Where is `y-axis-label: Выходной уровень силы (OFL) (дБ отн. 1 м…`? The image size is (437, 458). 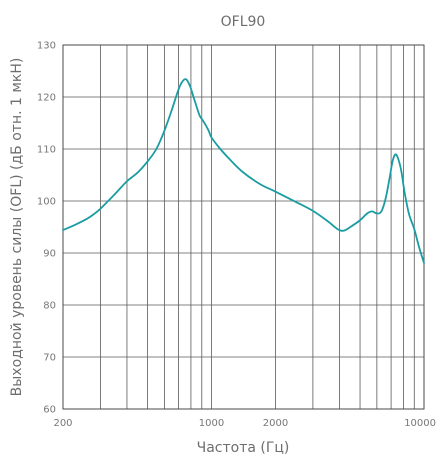 y-axis-label: Выходной уровень силы (OFL) (дБ отн. 1 м… is located at coordinates (17, 227).